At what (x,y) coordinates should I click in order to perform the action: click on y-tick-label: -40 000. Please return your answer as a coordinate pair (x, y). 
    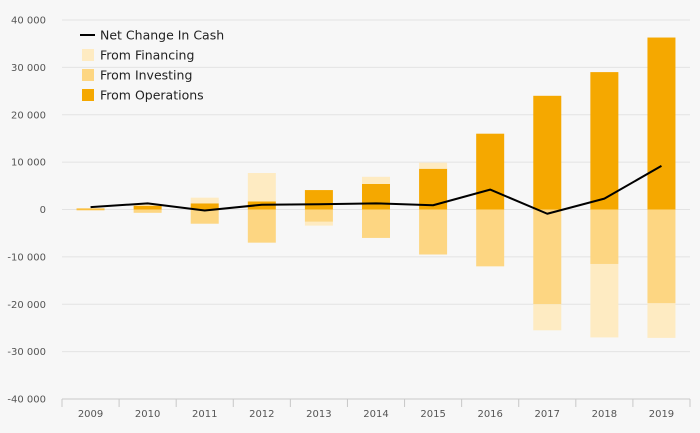
    Looking at the image, I should click on (26, 400).